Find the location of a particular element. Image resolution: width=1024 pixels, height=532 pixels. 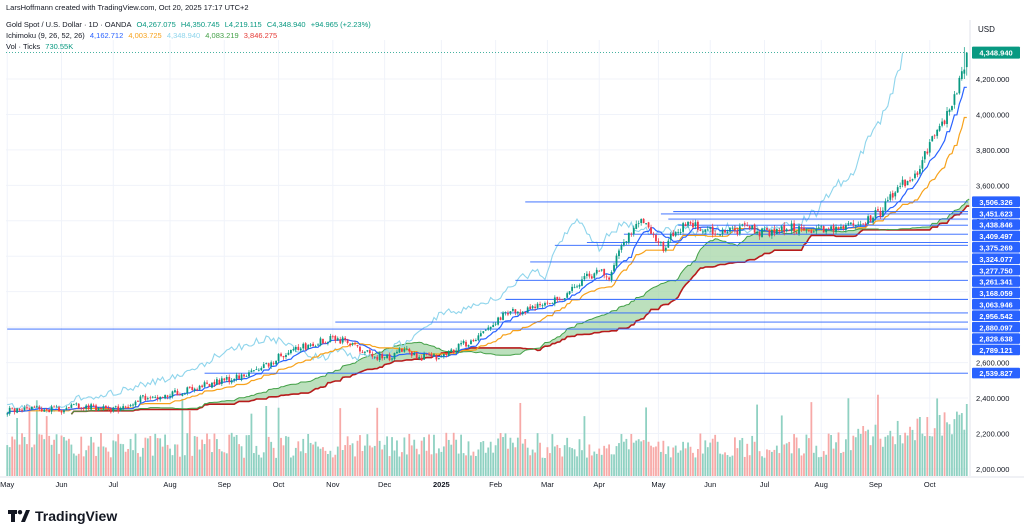

level-price-tag-label: 3,438.846 is located at coordinates (995, 225).